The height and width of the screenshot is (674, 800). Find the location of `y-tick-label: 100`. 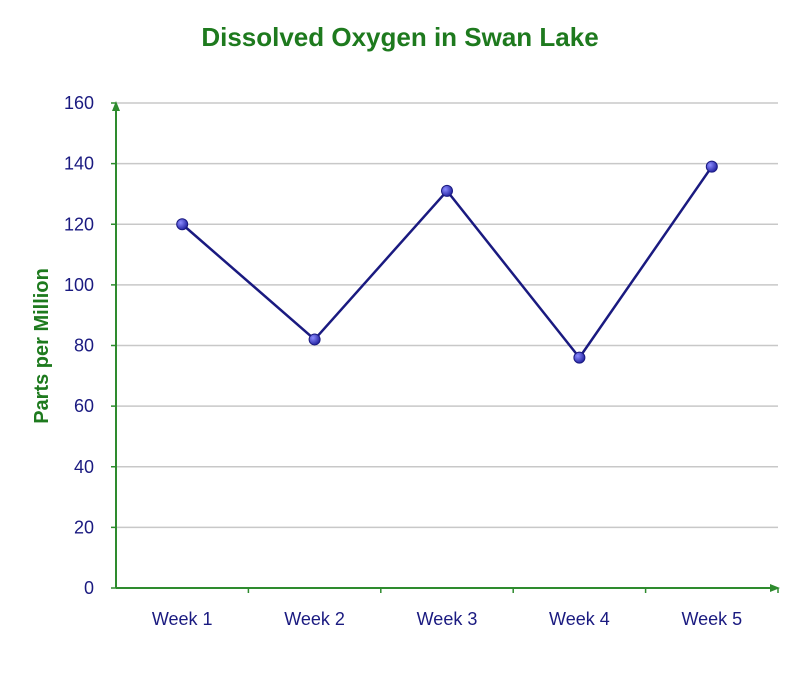

y-tick-label: 100 is located at coordinates (79, 285).